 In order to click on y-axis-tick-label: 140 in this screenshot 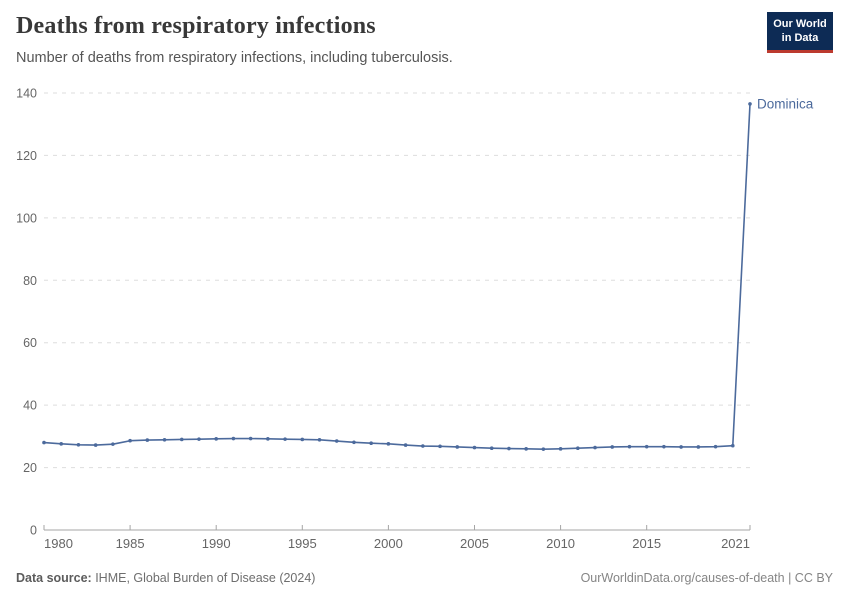, I will do `click(26, 94)`.